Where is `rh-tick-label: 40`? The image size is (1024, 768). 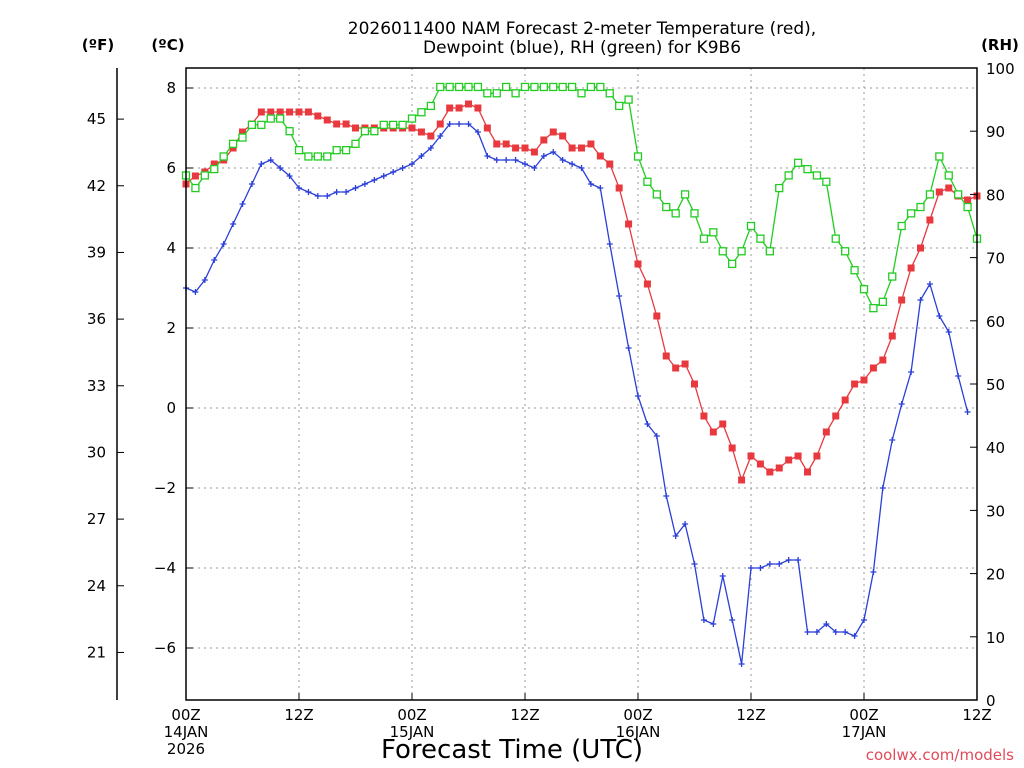 rh-tick-label: 40 is located at coordinates (995, 448).